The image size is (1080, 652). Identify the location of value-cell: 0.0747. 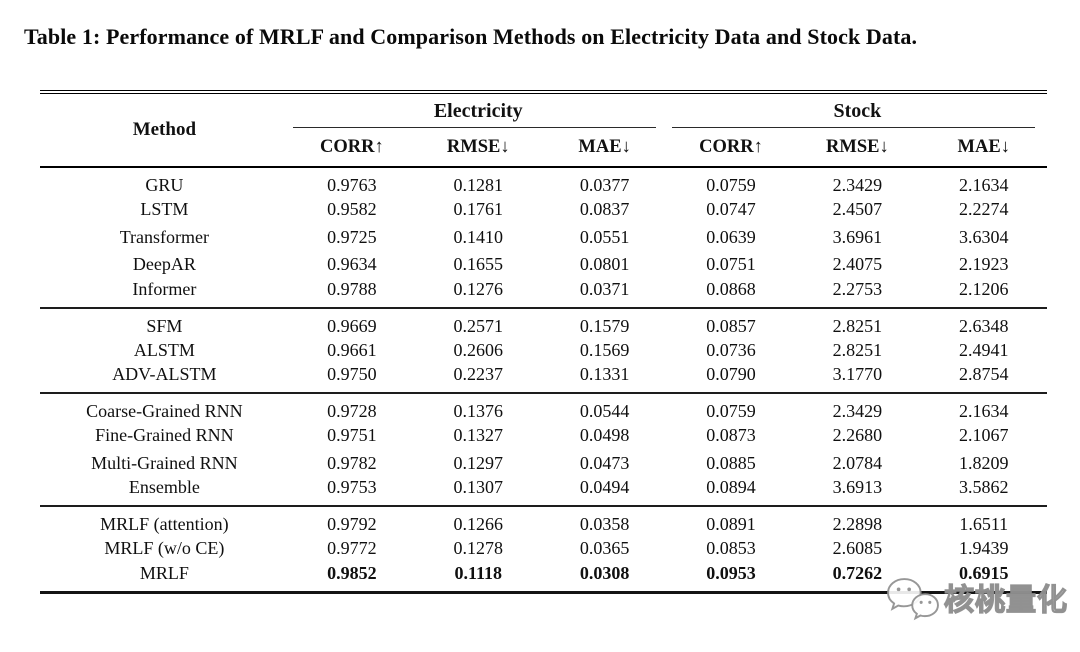
(731, 209).